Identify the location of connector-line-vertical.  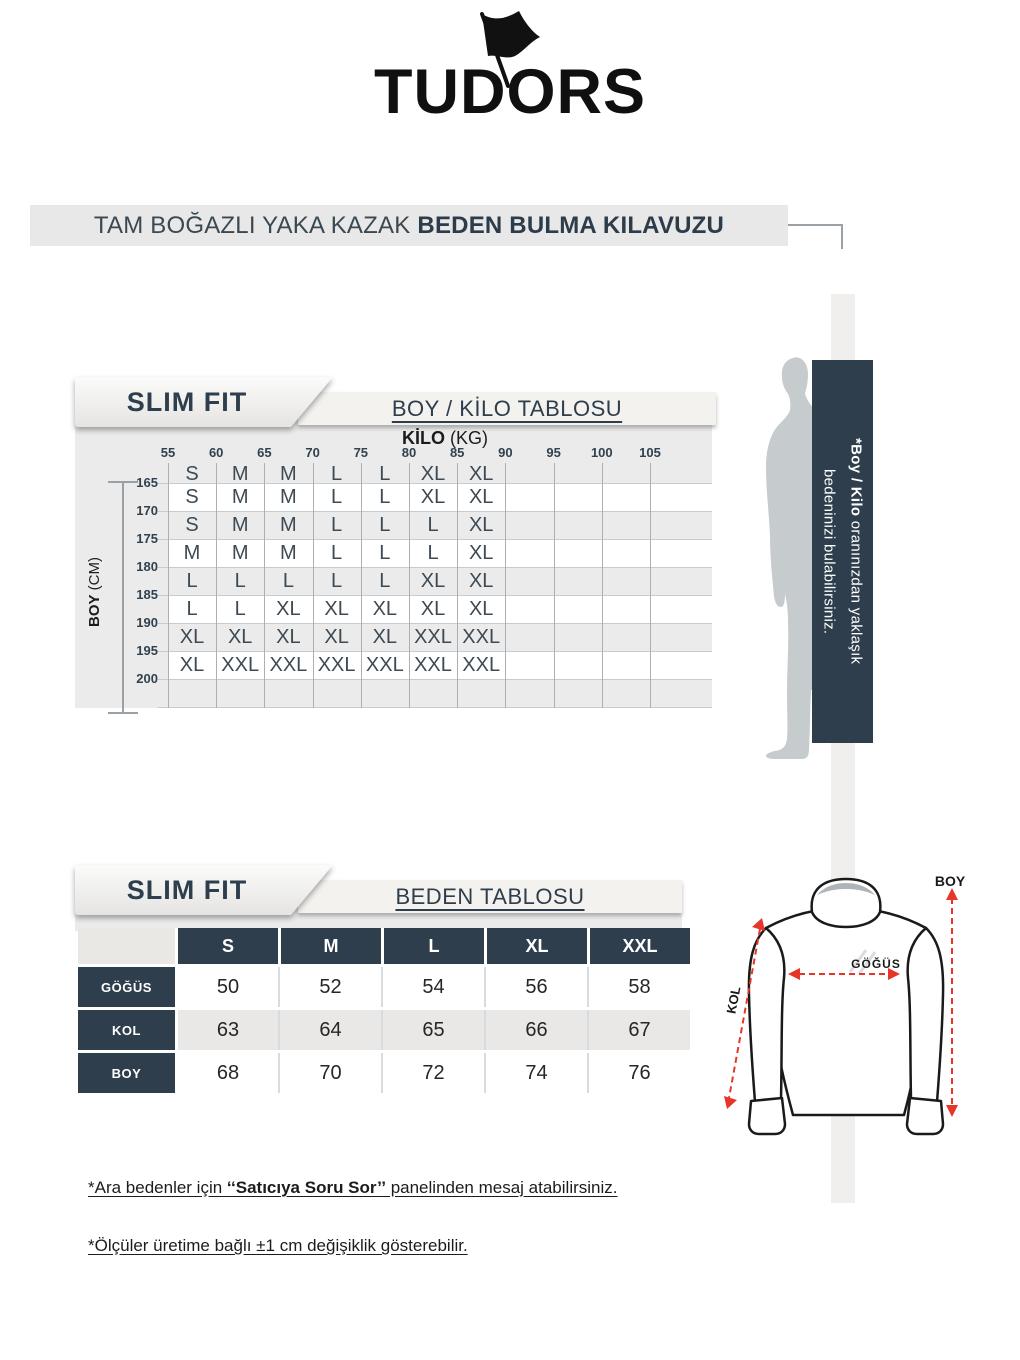
(842, 236).